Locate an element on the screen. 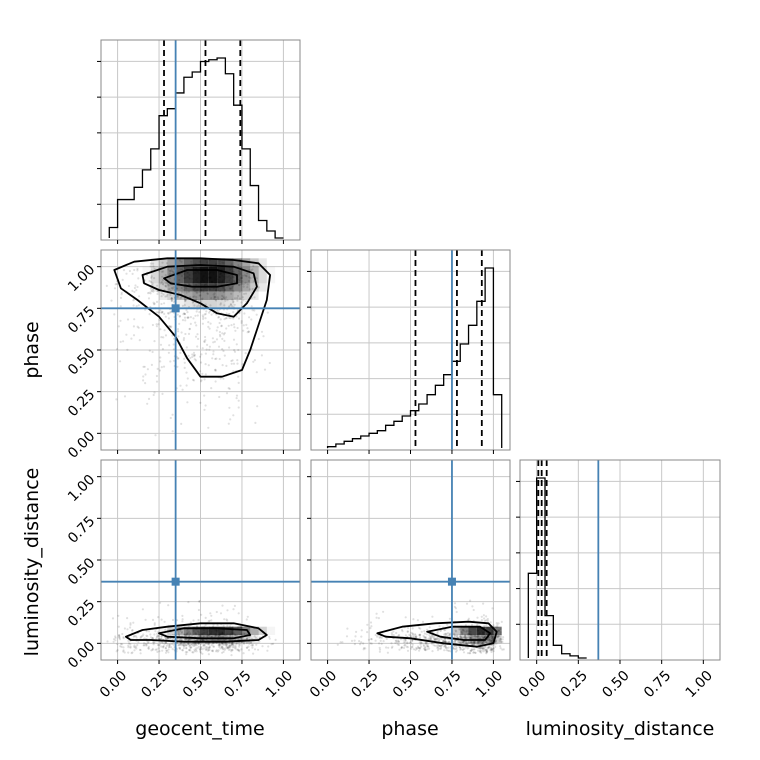 The height and width of the screenshot is (760, 760). panel-phase-hist is located at coordinates (410, 350).